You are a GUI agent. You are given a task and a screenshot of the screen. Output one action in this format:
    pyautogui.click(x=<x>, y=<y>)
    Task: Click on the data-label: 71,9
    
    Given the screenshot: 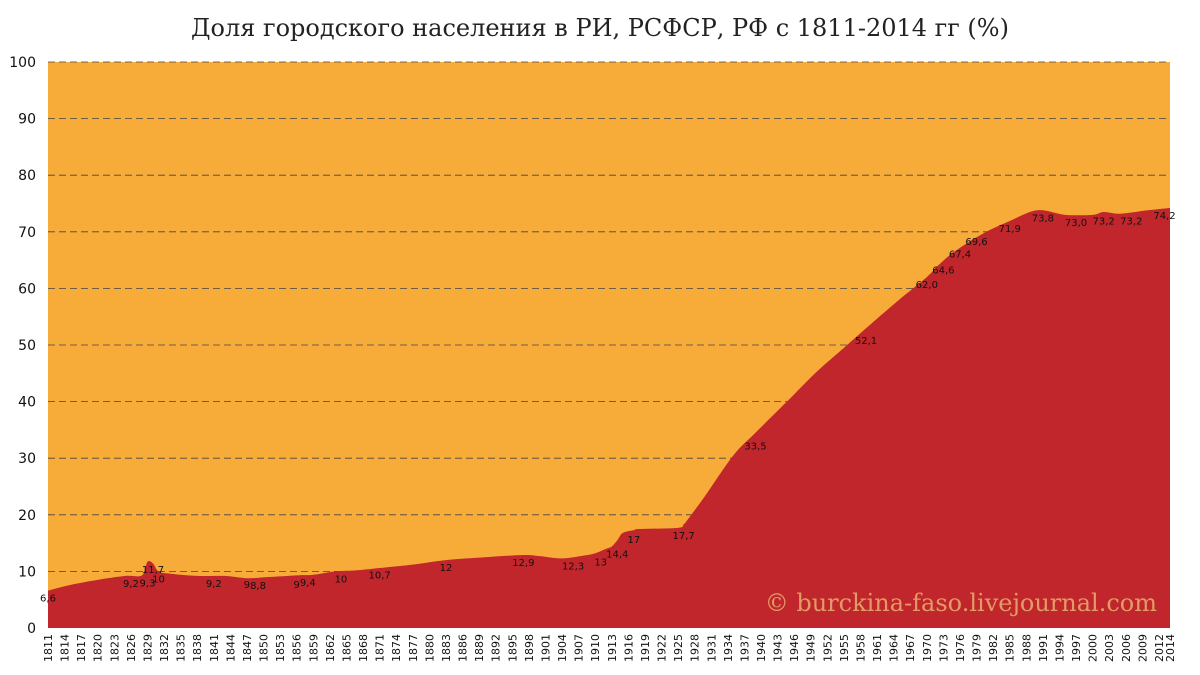 What is the action you would take?
    pyautogui.click(x=1010, y=229)
    